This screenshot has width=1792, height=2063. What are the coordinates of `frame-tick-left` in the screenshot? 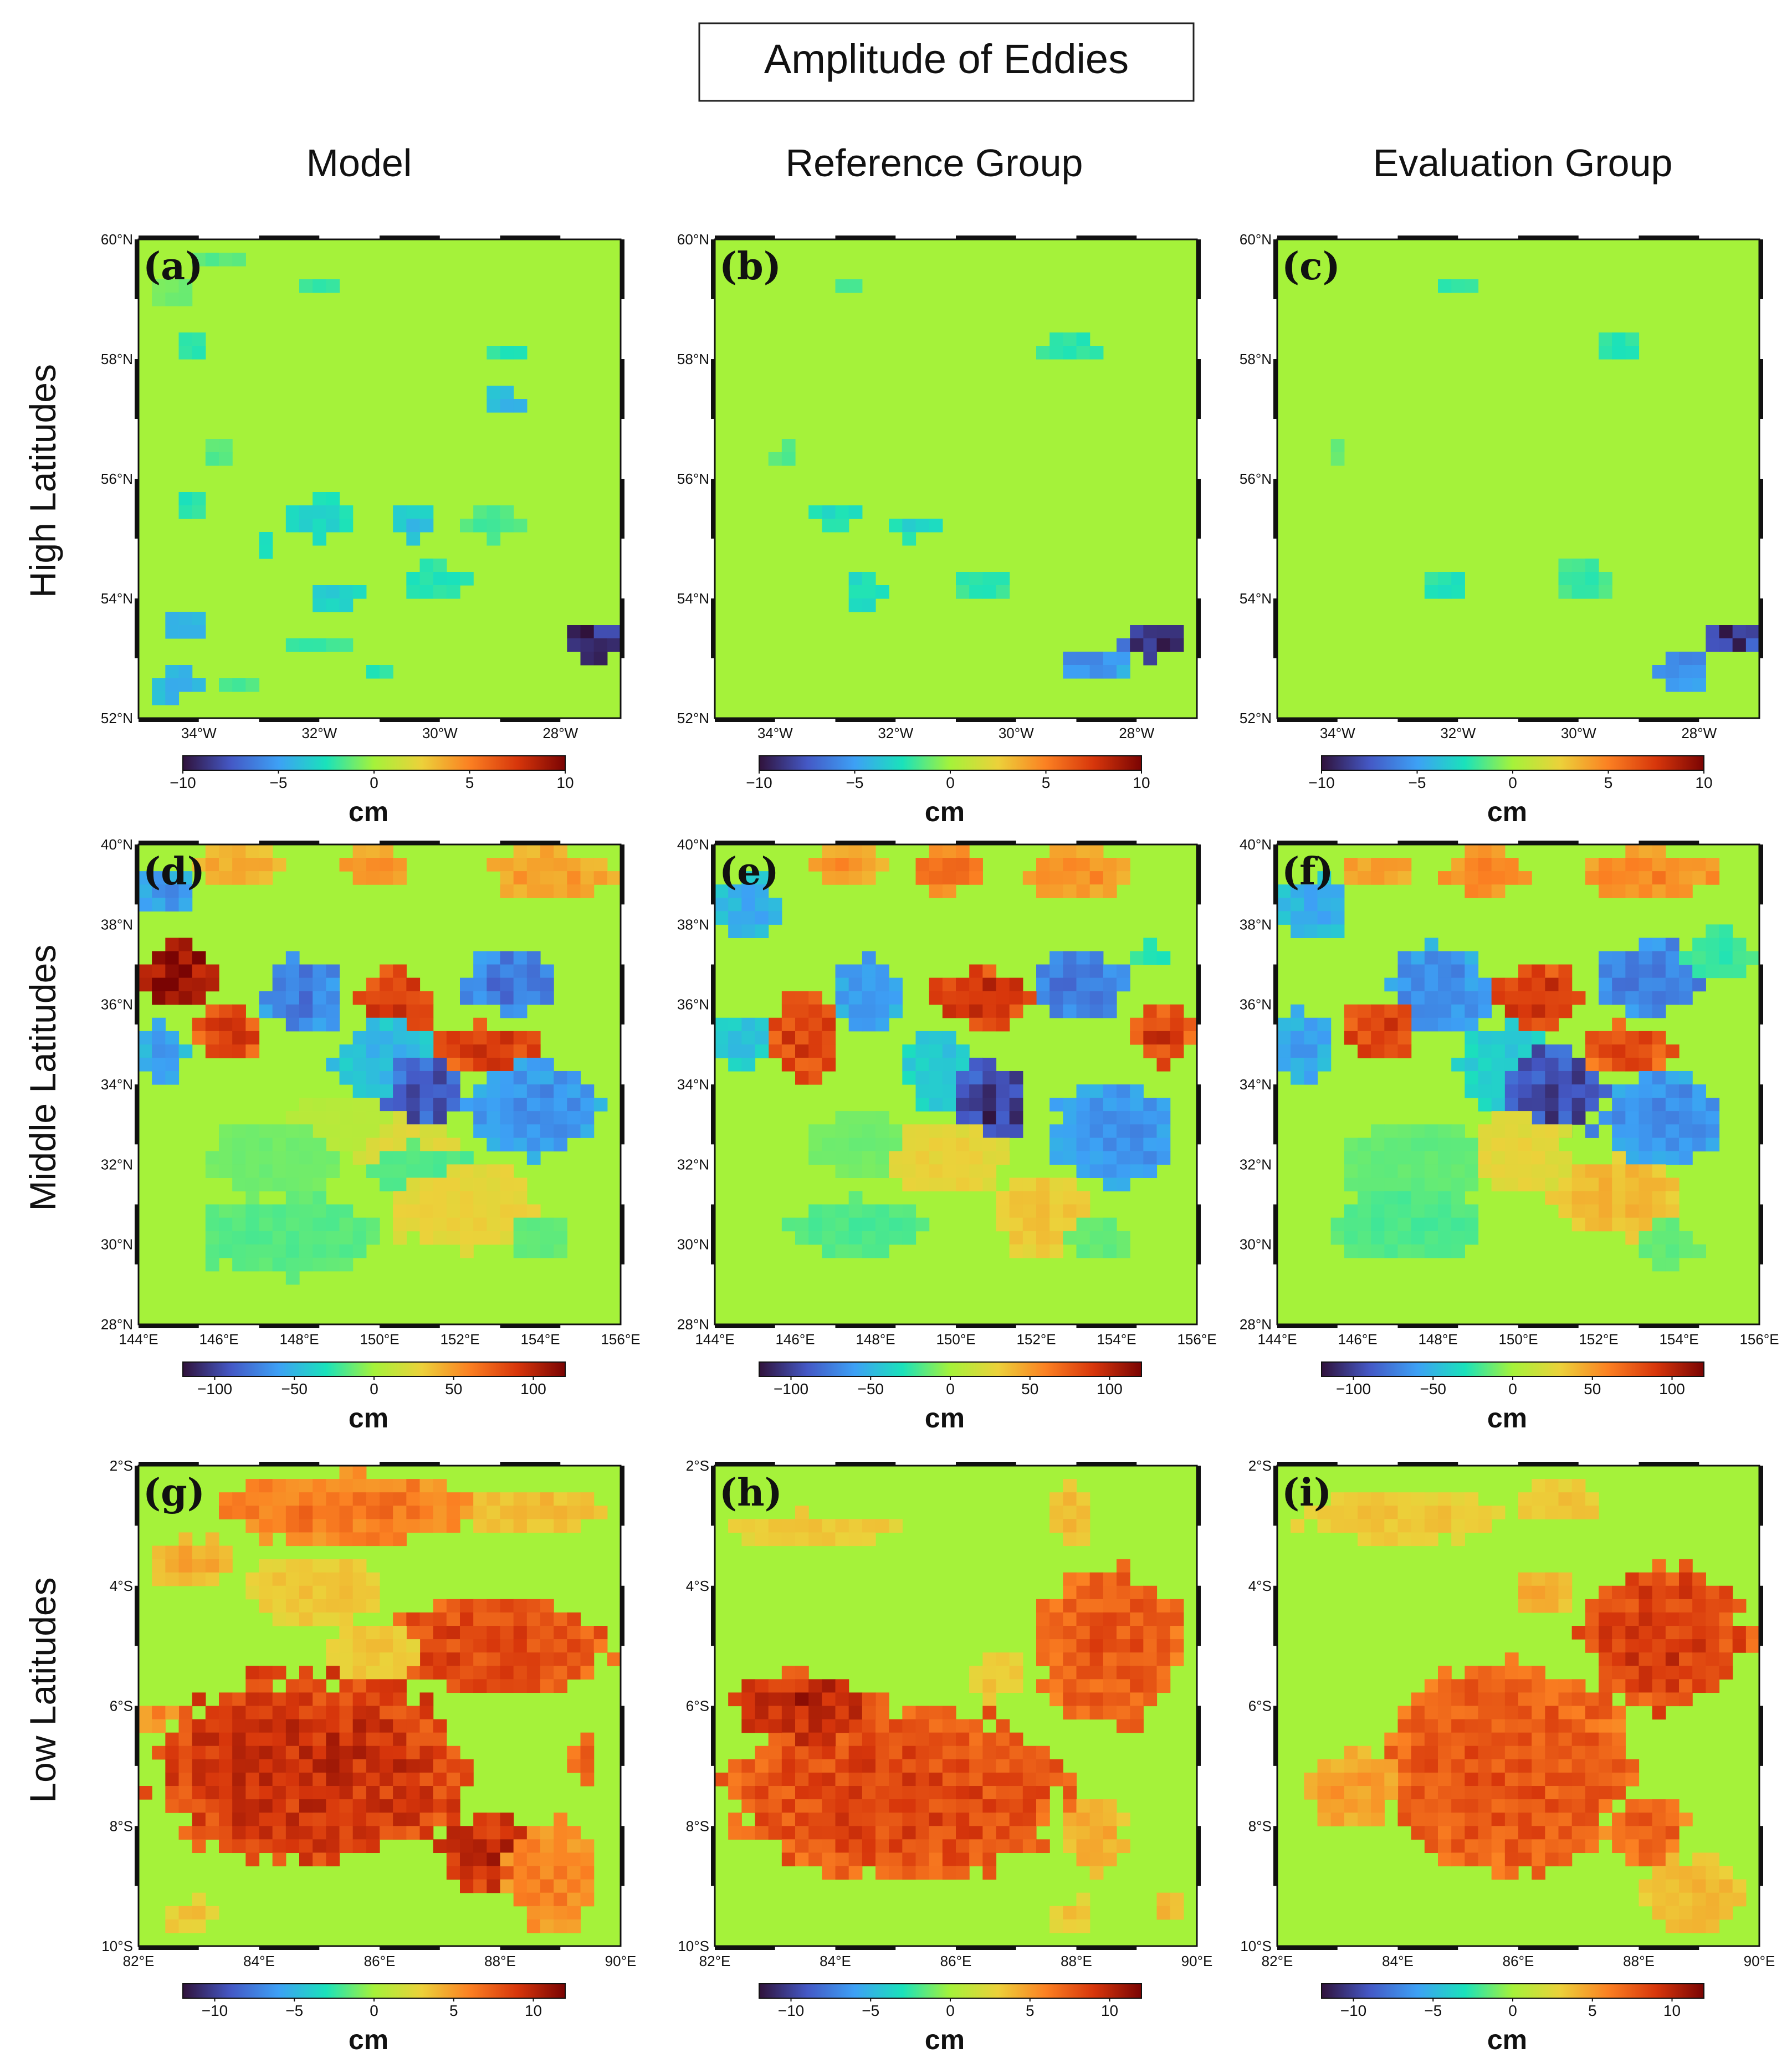 It's located at (137, 995).